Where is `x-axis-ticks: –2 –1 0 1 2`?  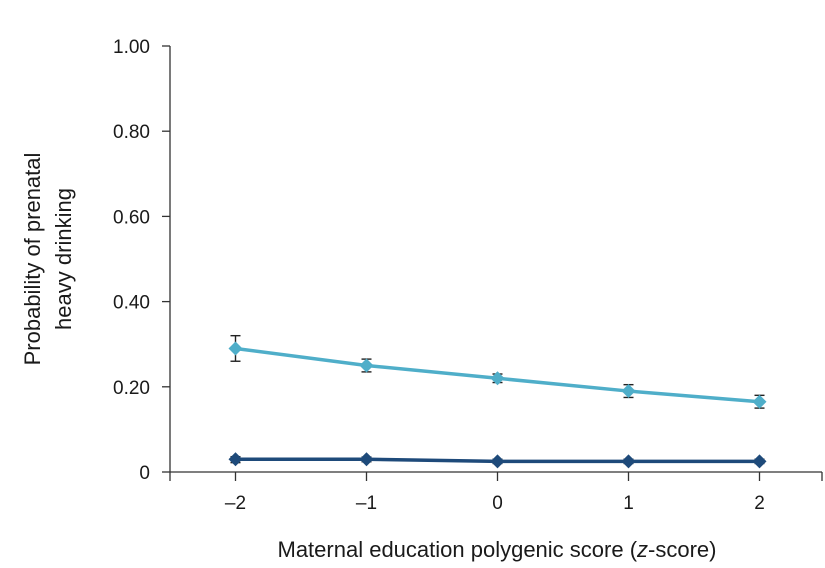
x-axis-ticks: –2 –1 0 1 2 is located at coordinates (496, 493).